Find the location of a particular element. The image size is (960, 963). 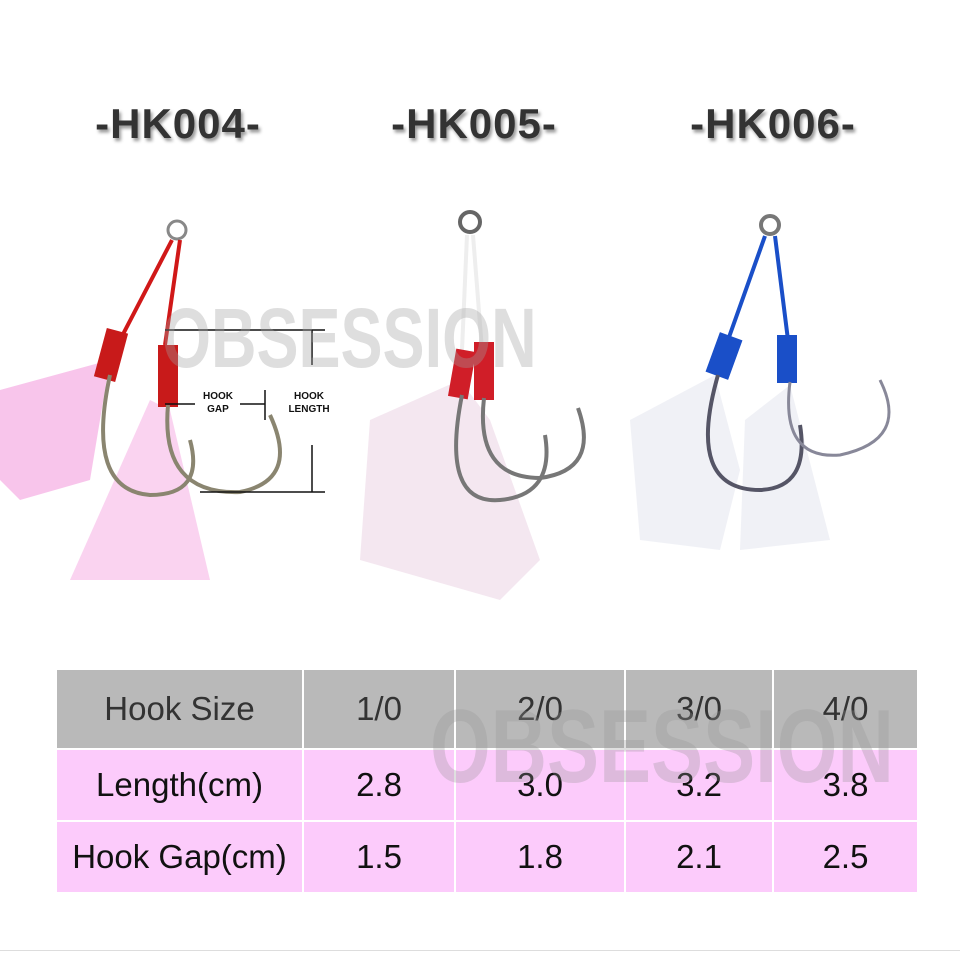

header-cell: 2/0 is located at coordinates (540, 709).